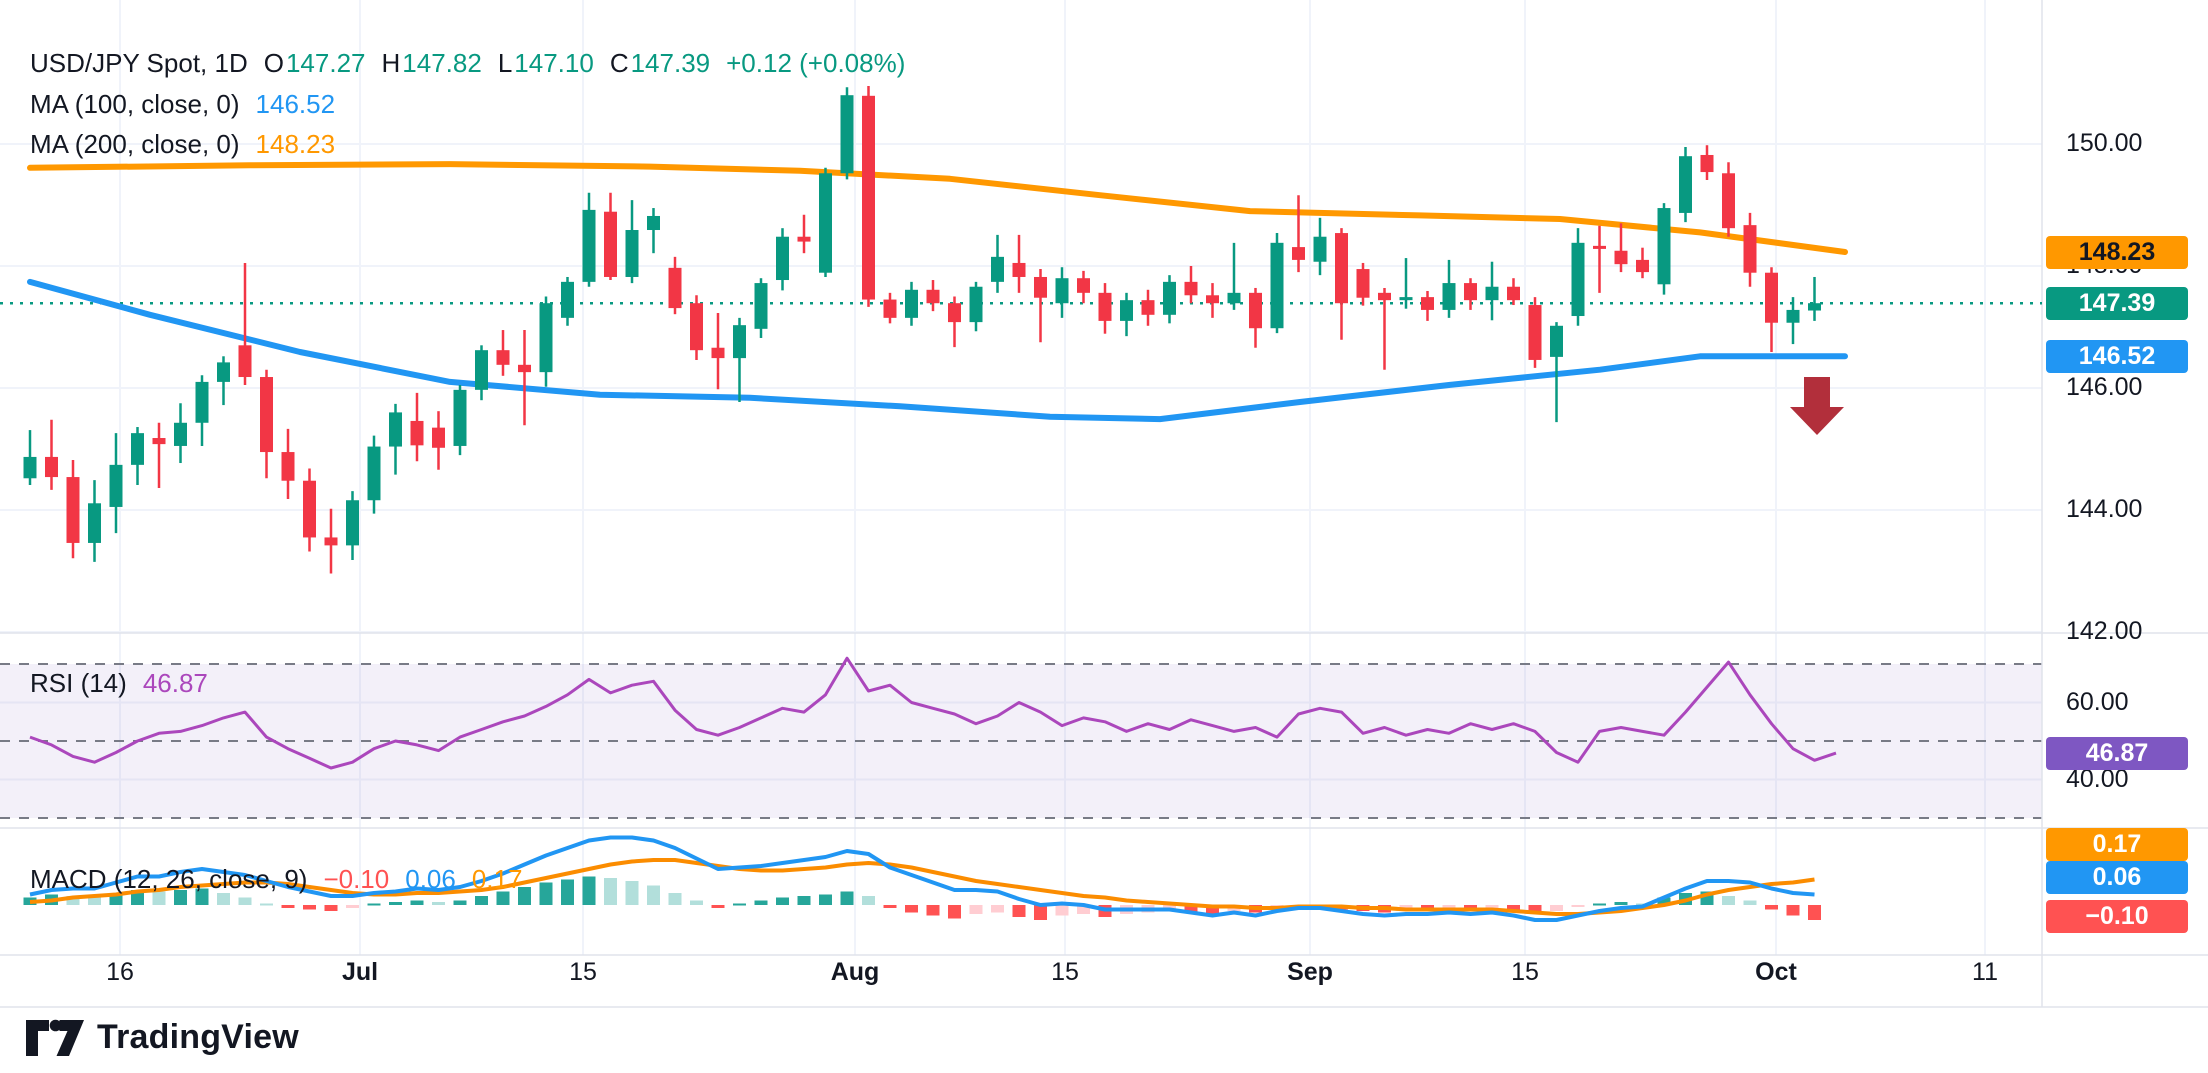 The image size is (2208, 1073). What do you see at coordinates (139, 63) in the screenshot?
I see `symbol-title: USD/JPY Spot, 1D` at bounding box center [139, 63].